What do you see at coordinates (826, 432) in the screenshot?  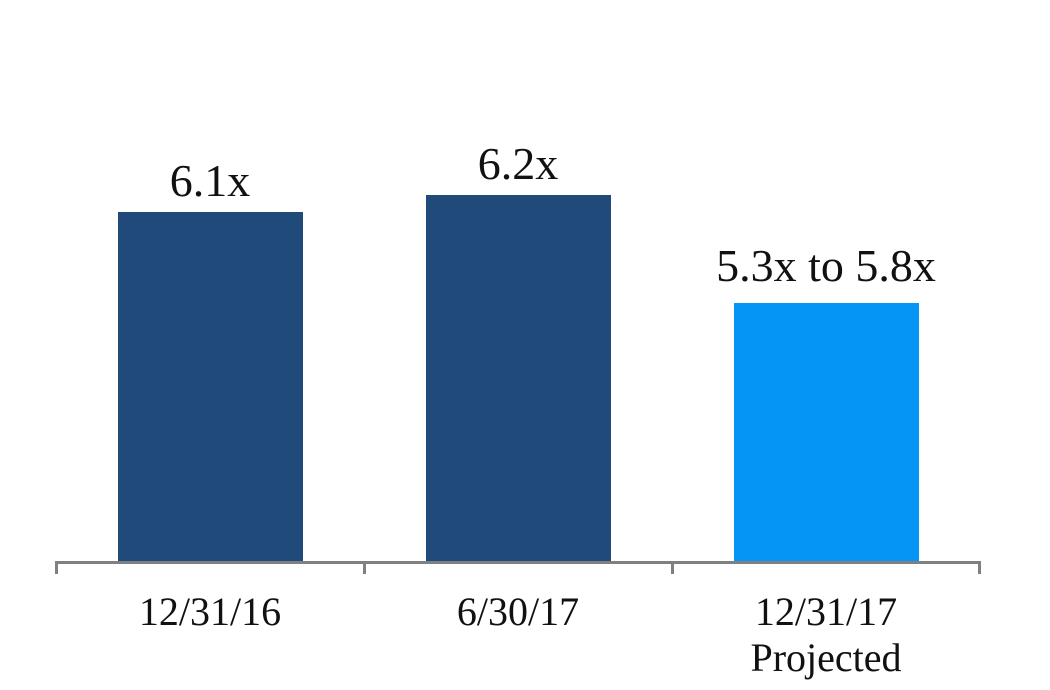 I see `bar-12-31-17-projected` at bounding box center [826, 432].